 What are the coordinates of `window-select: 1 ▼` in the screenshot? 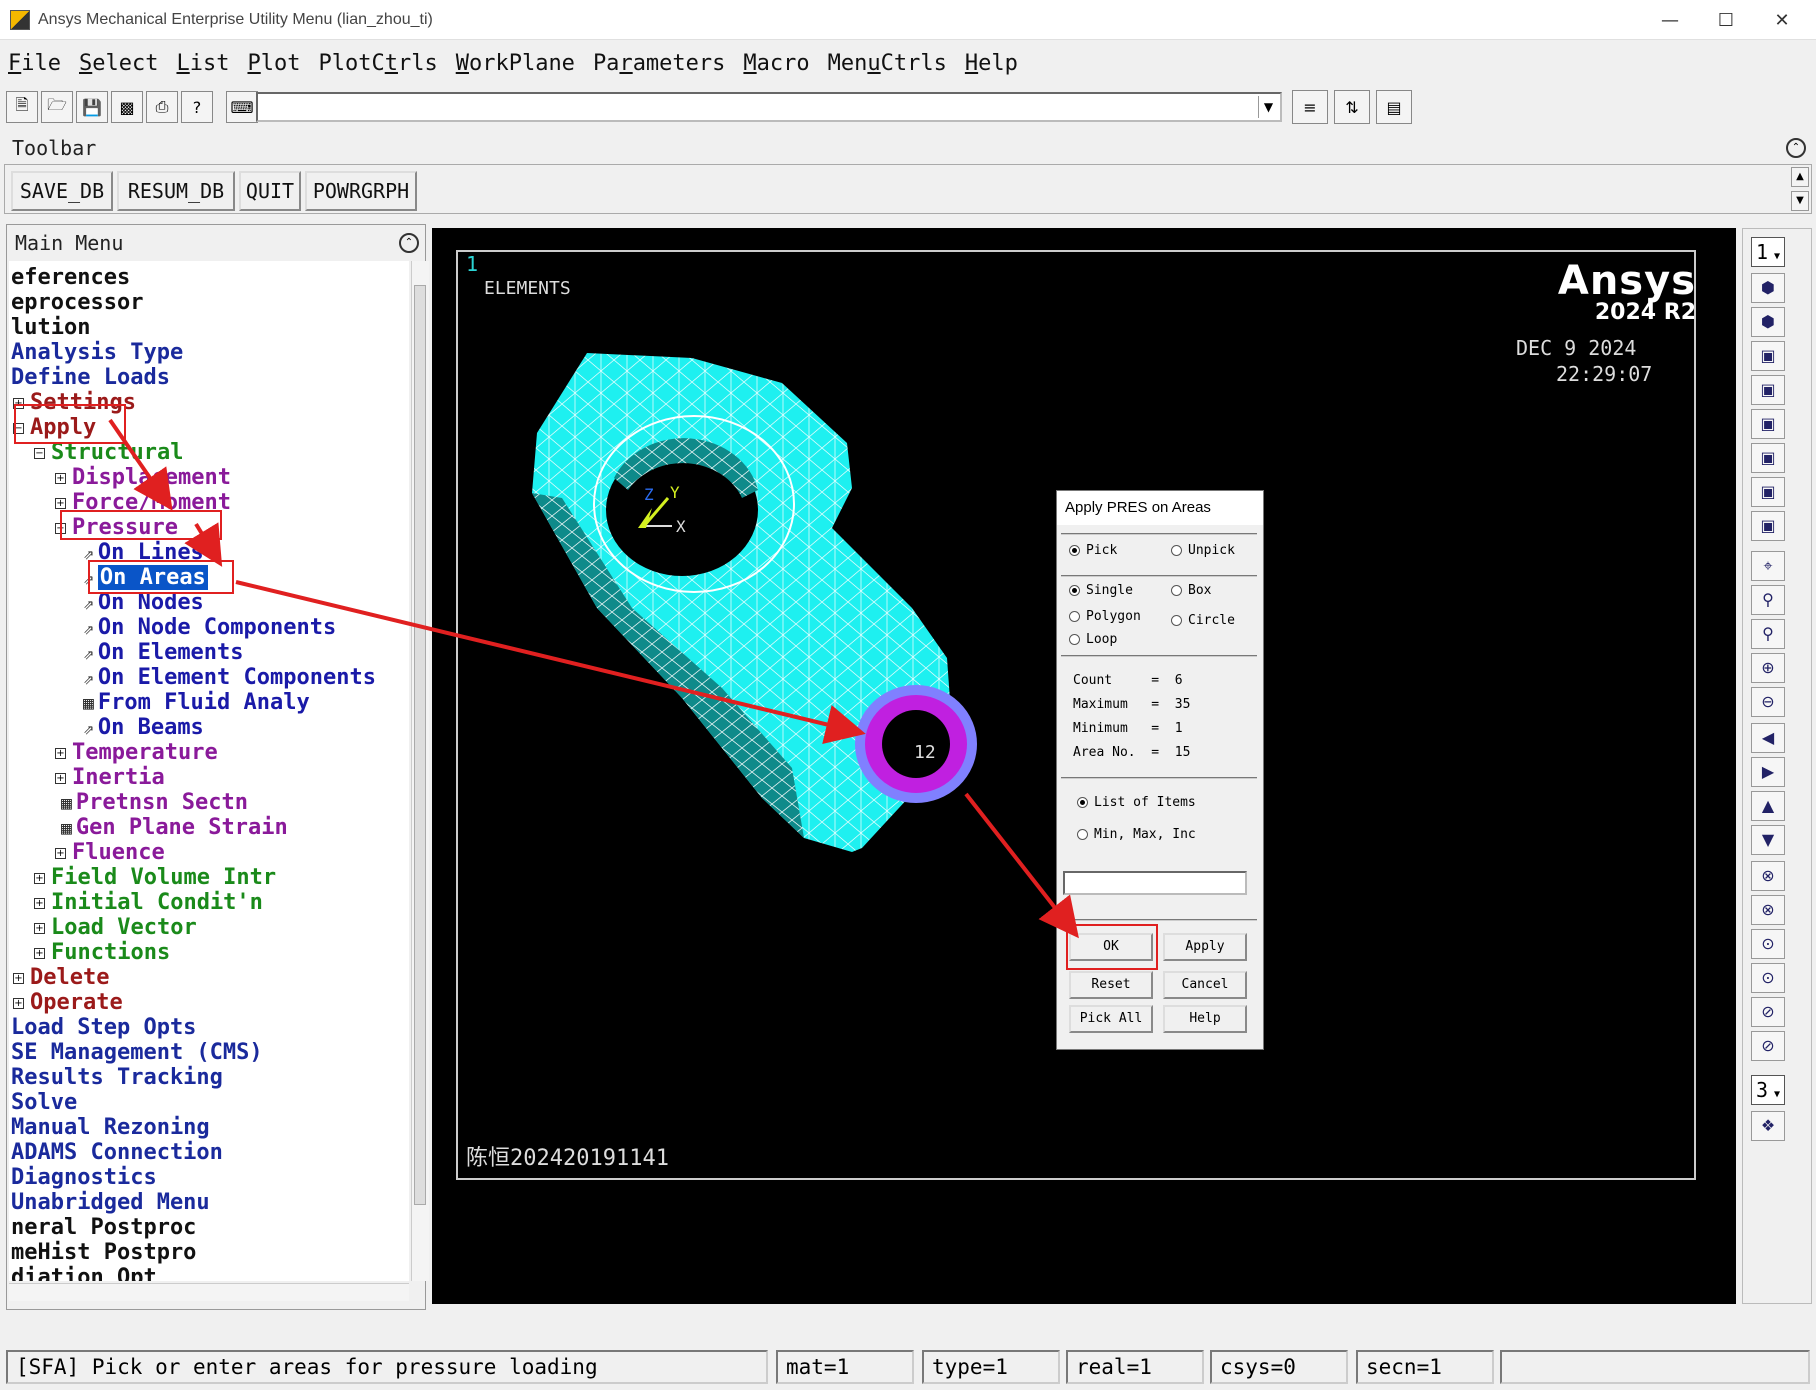 It's located at (1768, 252).